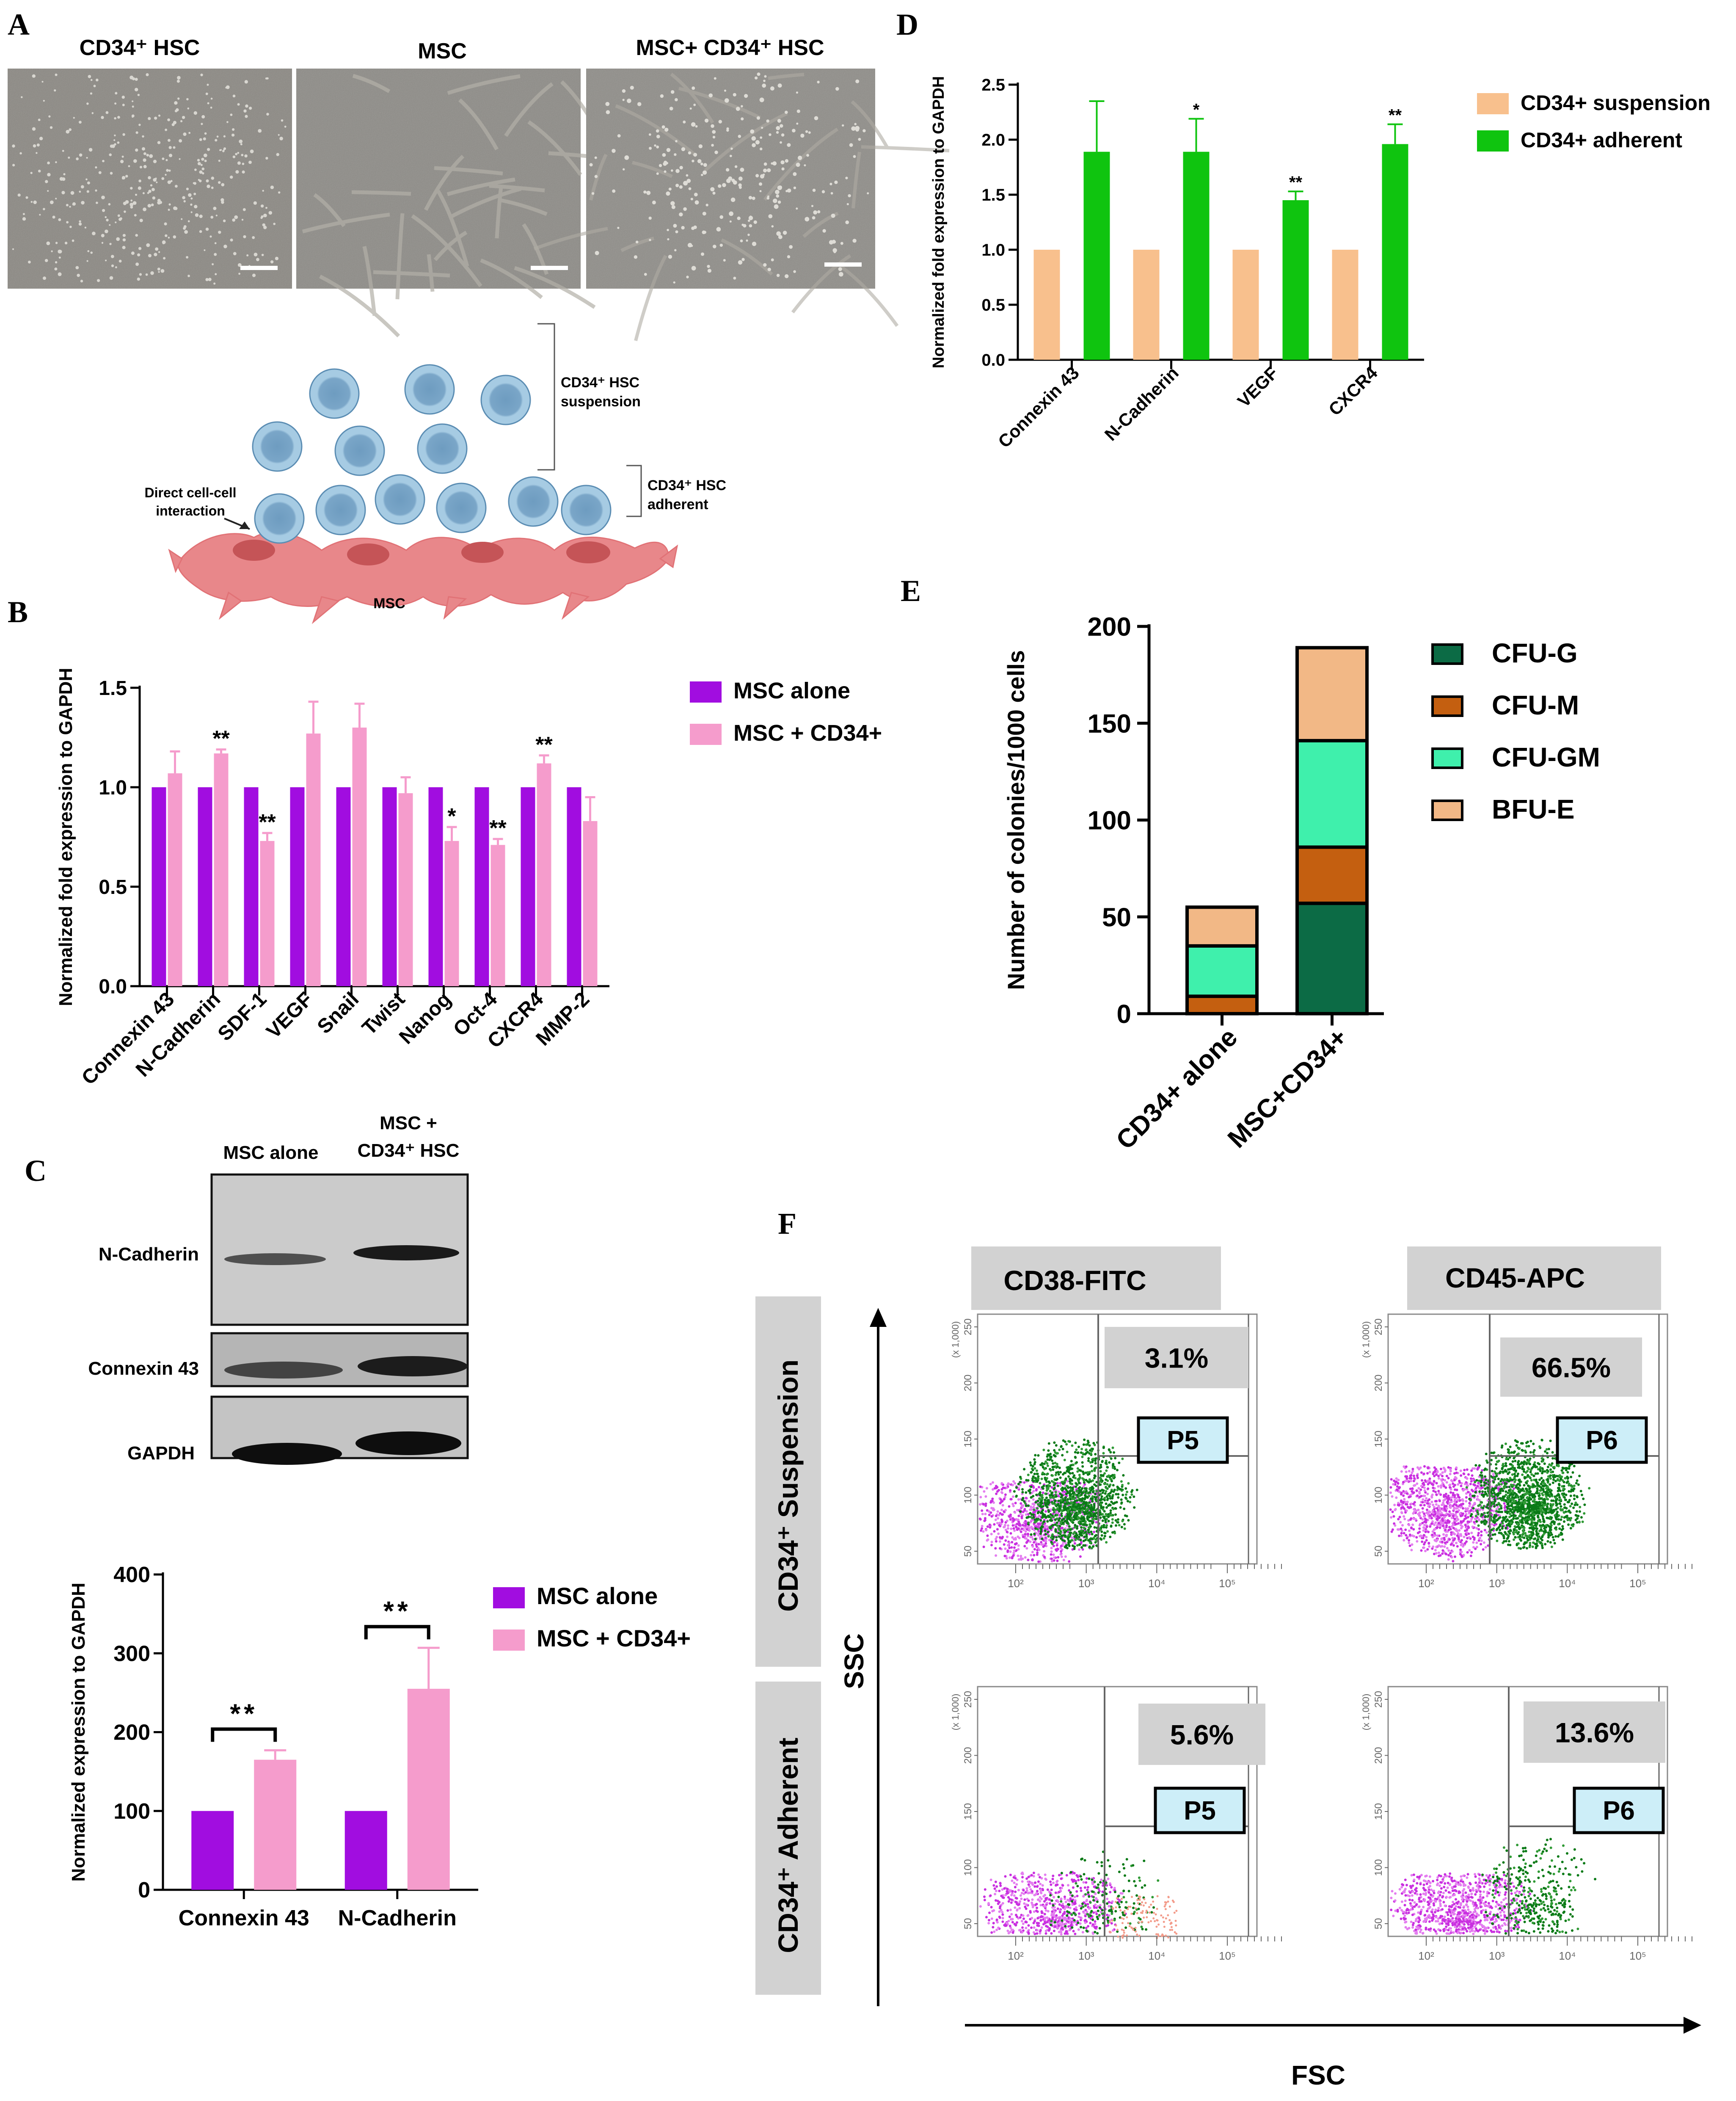  I want to click on x-tick-label: CXCR4, so click(1353, 391).